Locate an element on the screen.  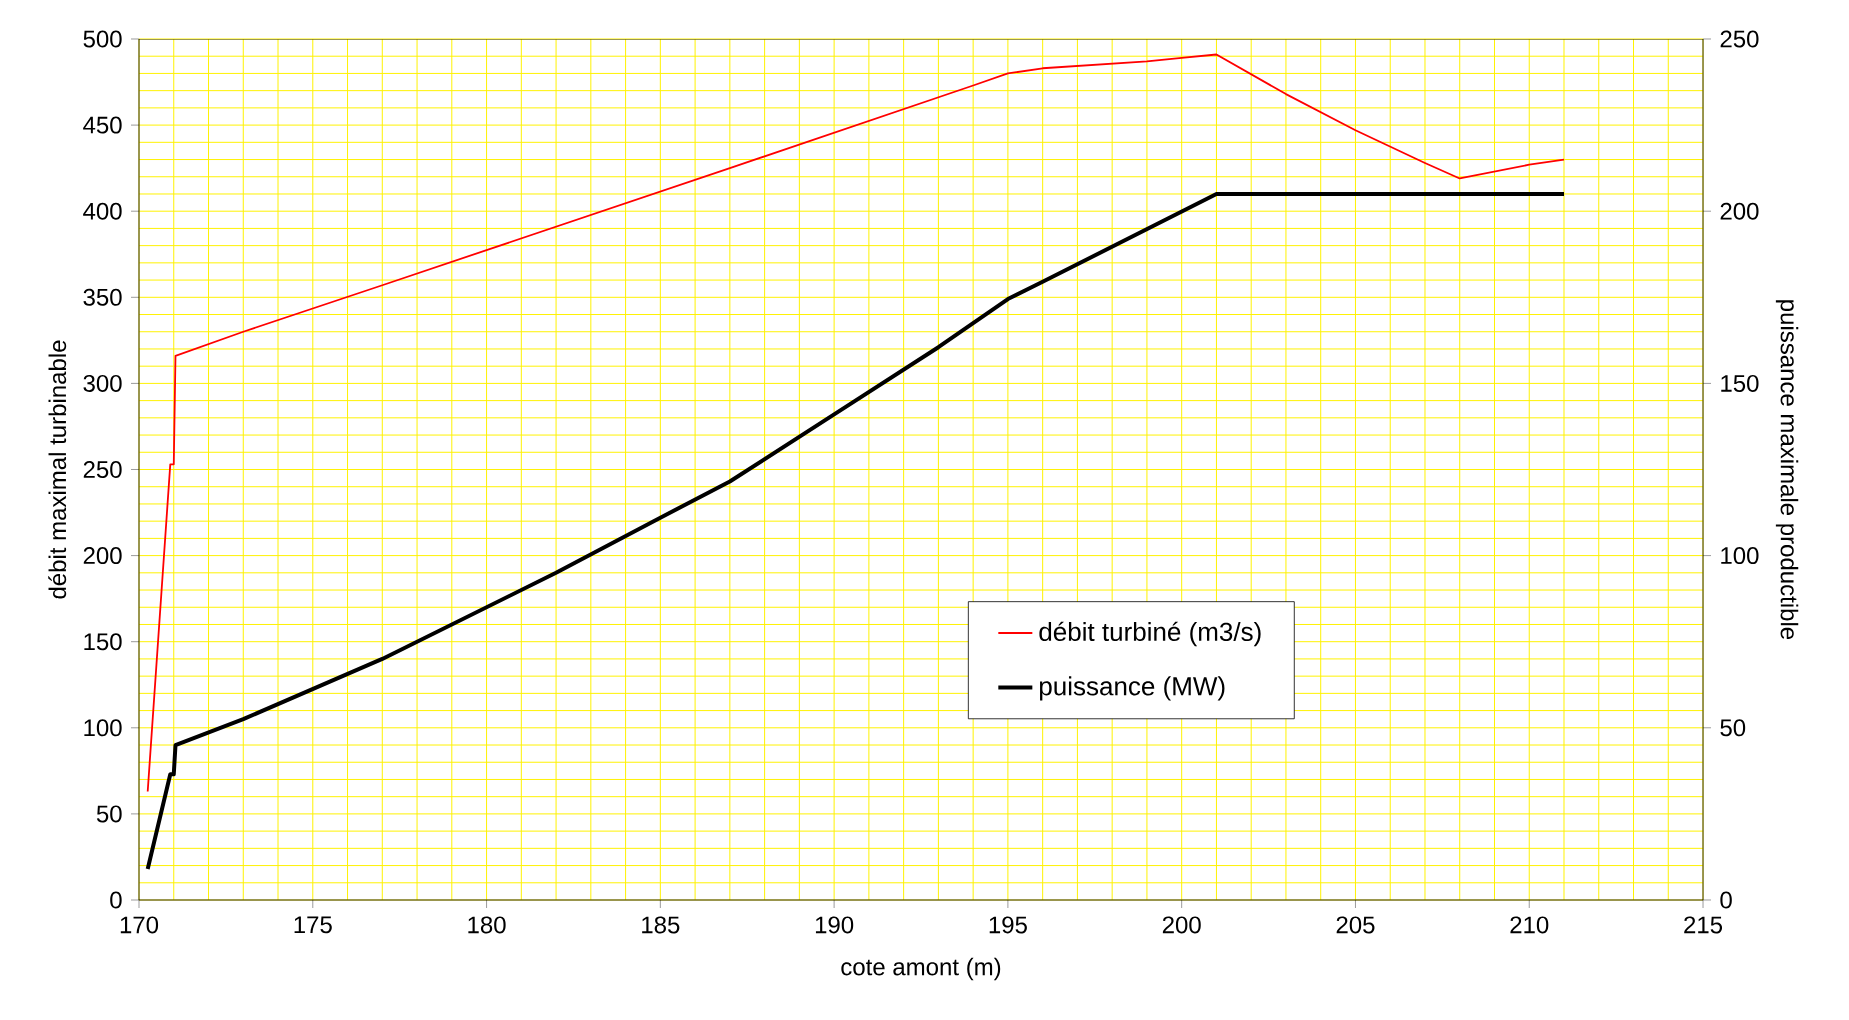
y-tick-label: 150 is located at coordinates (103, 642).